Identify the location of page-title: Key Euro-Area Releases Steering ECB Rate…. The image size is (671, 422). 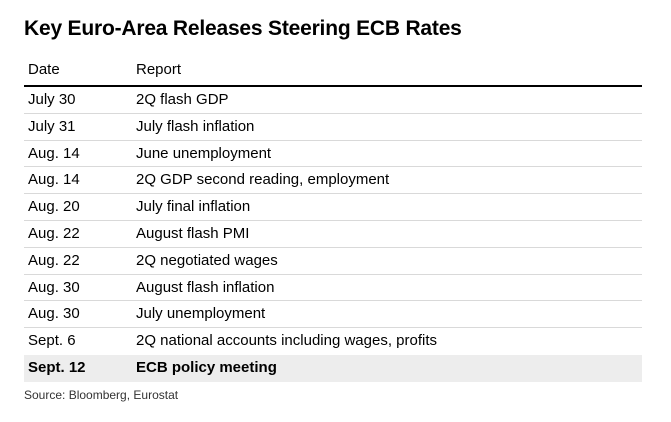
(243, 28).